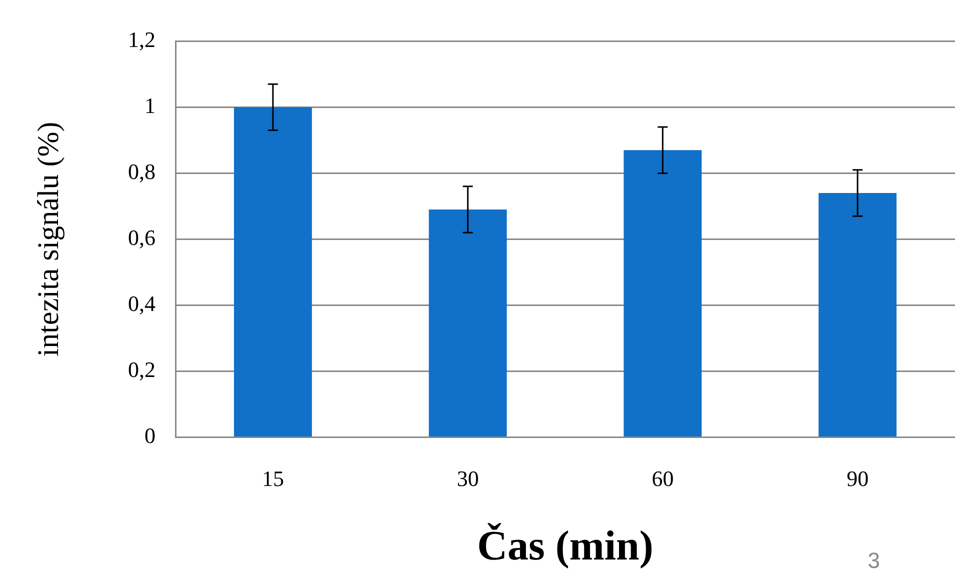  What do you see at coordinates (142, 171) in the screenshot?
I see `y-tick-label: 0,8` at bounding box center [142, 171].